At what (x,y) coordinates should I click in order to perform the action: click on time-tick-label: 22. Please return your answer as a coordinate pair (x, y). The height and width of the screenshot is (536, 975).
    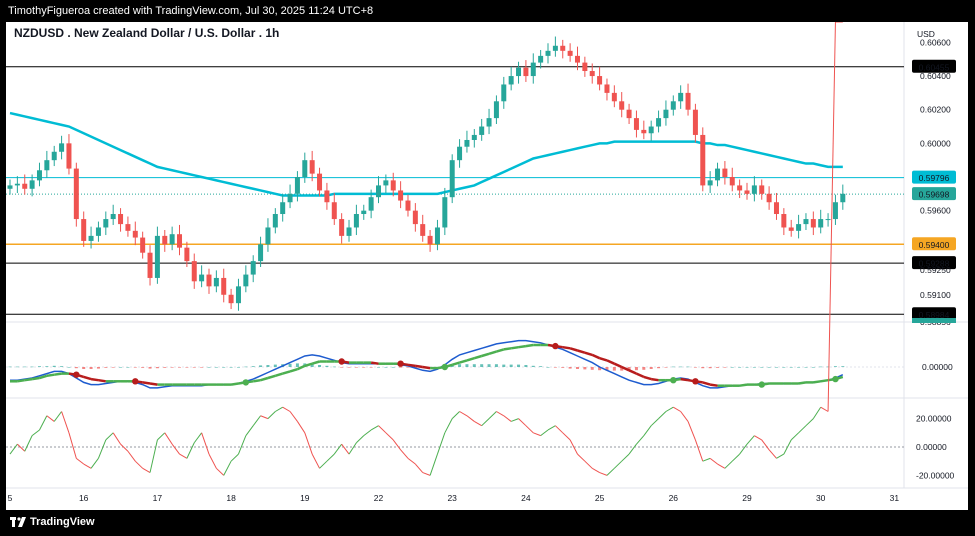
    Looking at the image, I should click on (379, 498).